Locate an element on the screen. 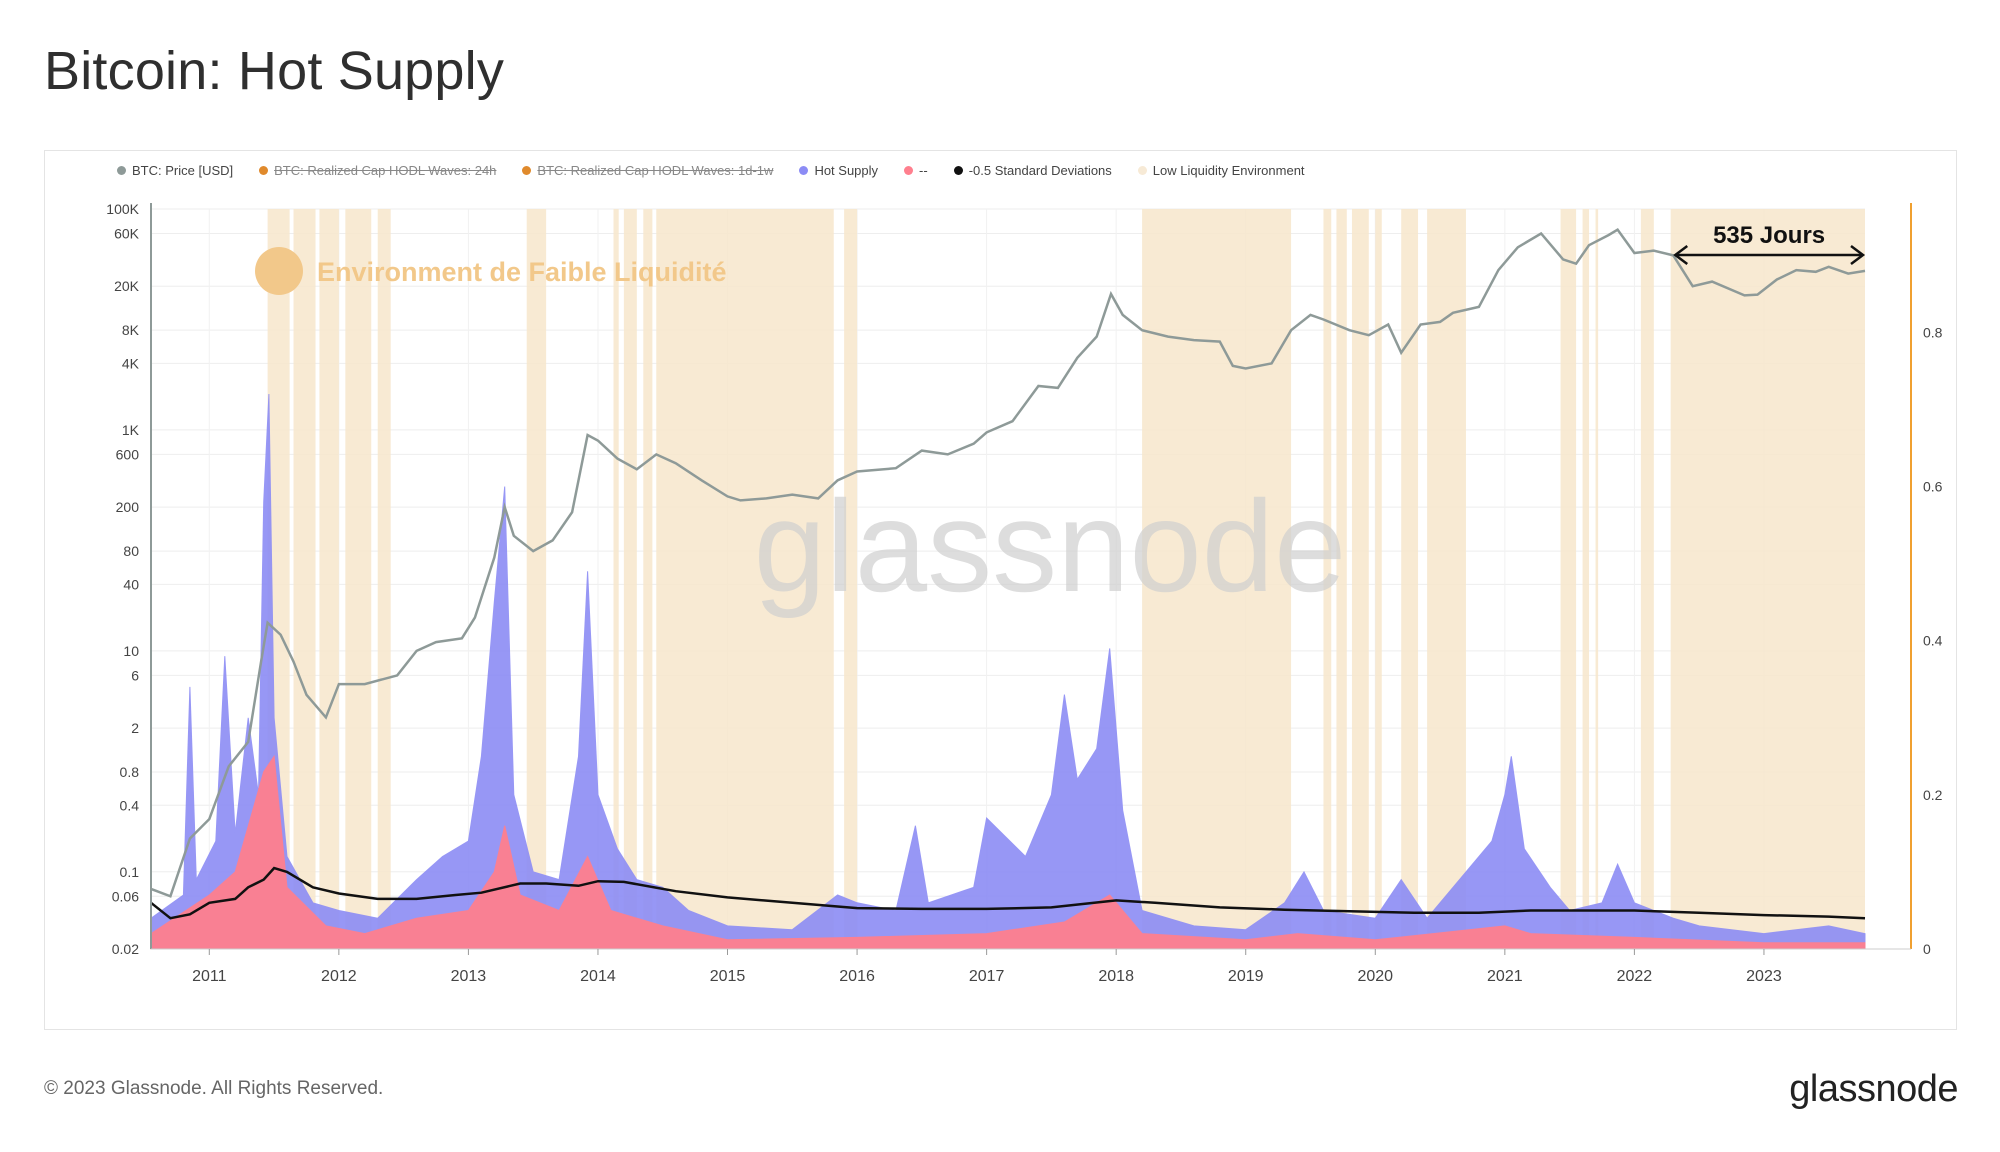 The height and width of the screenshot is (1152, 2000). x-tick-label: 2011 is located at coordinates (209, 976).